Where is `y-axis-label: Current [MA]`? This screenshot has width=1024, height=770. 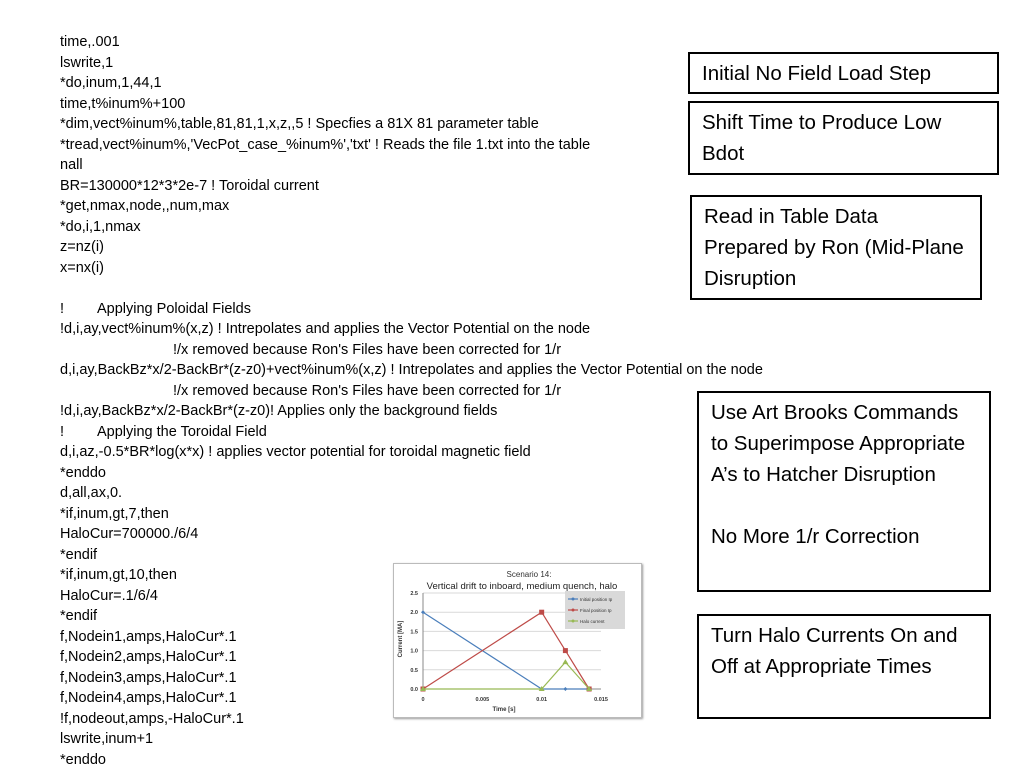 y-axis-label: Current [MA] is located at coordinates (401, 639).